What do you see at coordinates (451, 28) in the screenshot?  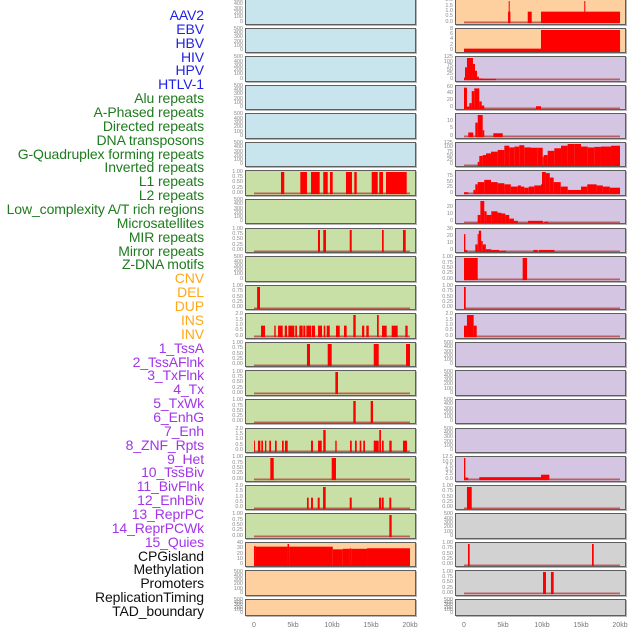 I see `y-tick-label: 8` at bounding box center [451, 28].